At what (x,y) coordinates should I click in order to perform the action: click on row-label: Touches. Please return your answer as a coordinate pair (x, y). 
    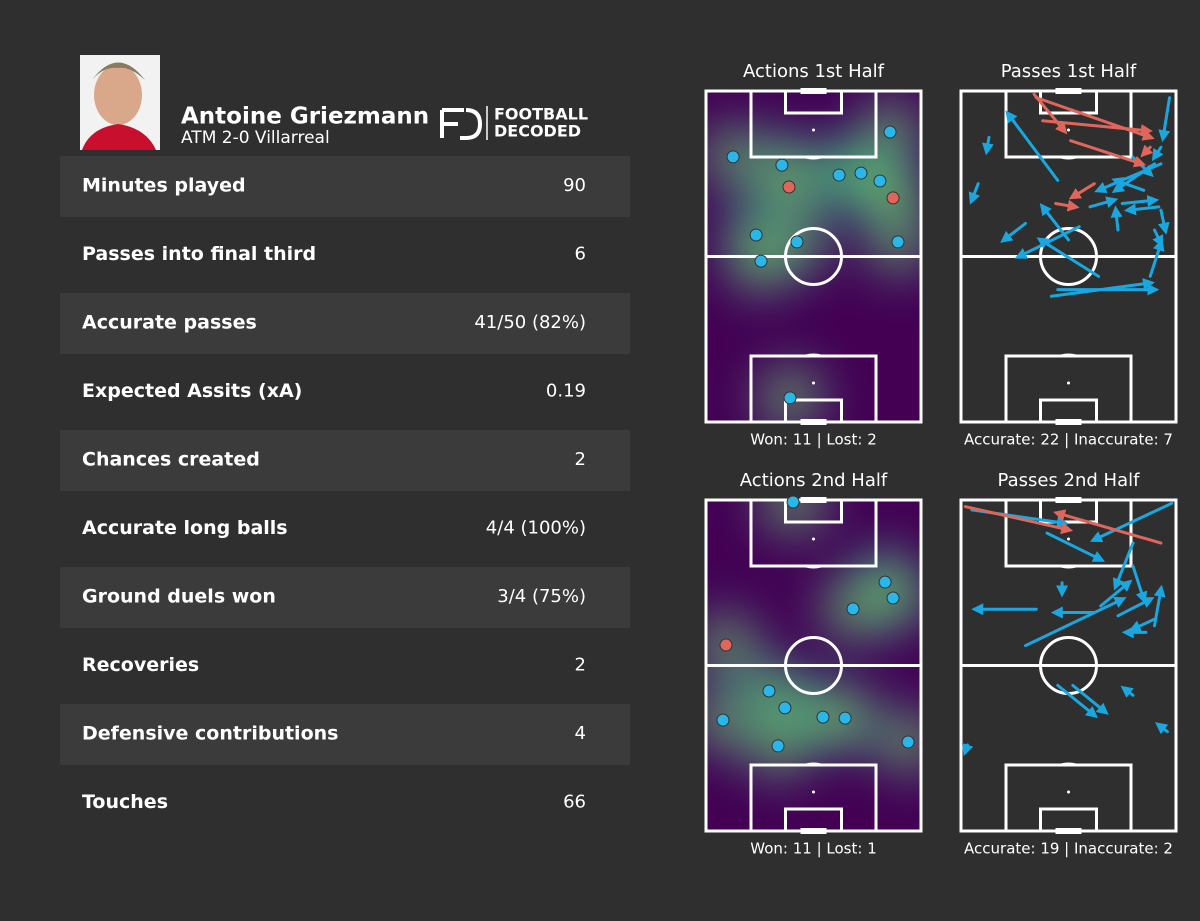
    Looking at the image, I should click on (125, 802).